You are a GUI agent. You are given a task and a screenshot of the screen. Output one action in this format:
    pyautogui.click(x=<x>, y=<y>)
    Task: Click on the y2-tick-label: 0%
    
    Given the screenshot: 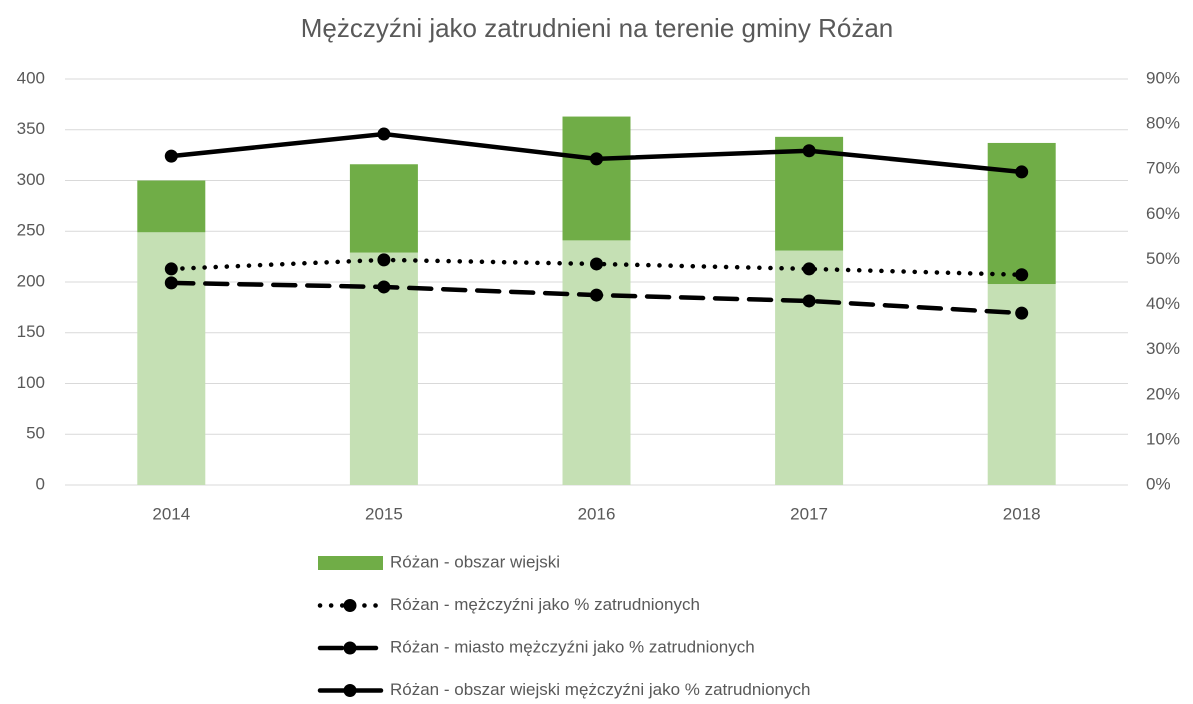 What is the action you would take?
    pyautogui.click(x=1158, y=483)
    